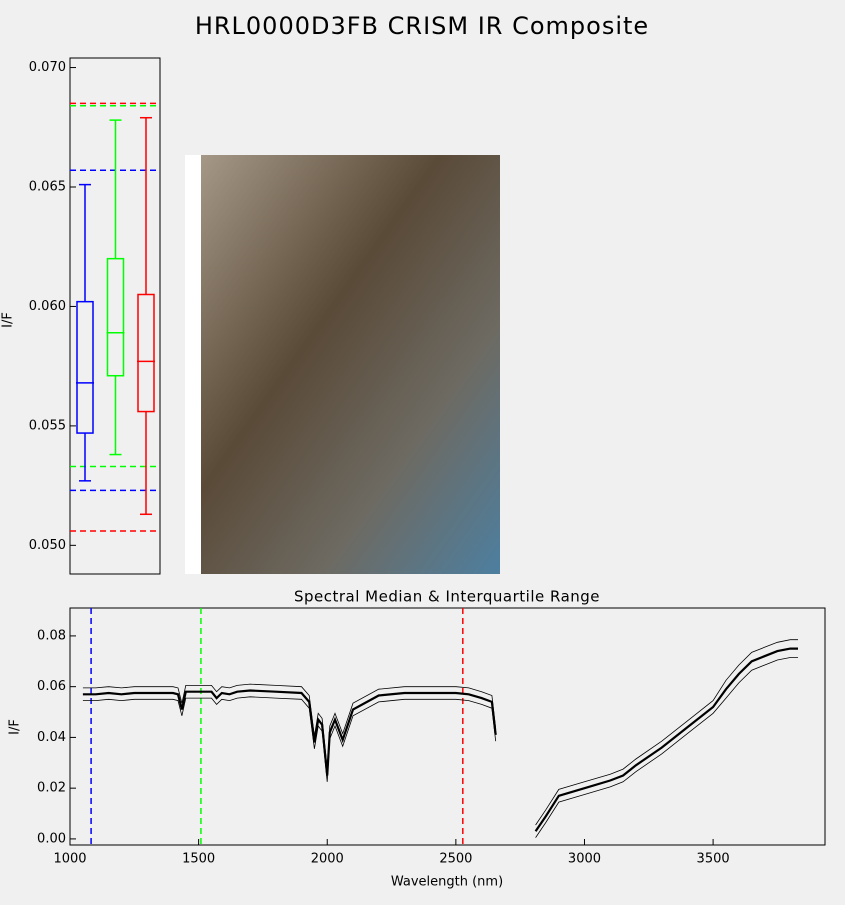 The width and height of the screenshot is (845, 905). Describe the element at coordinates (422, 26) in the screenshot. I see `title: HRL0000D3FB CRISM IR Composite` at that location.